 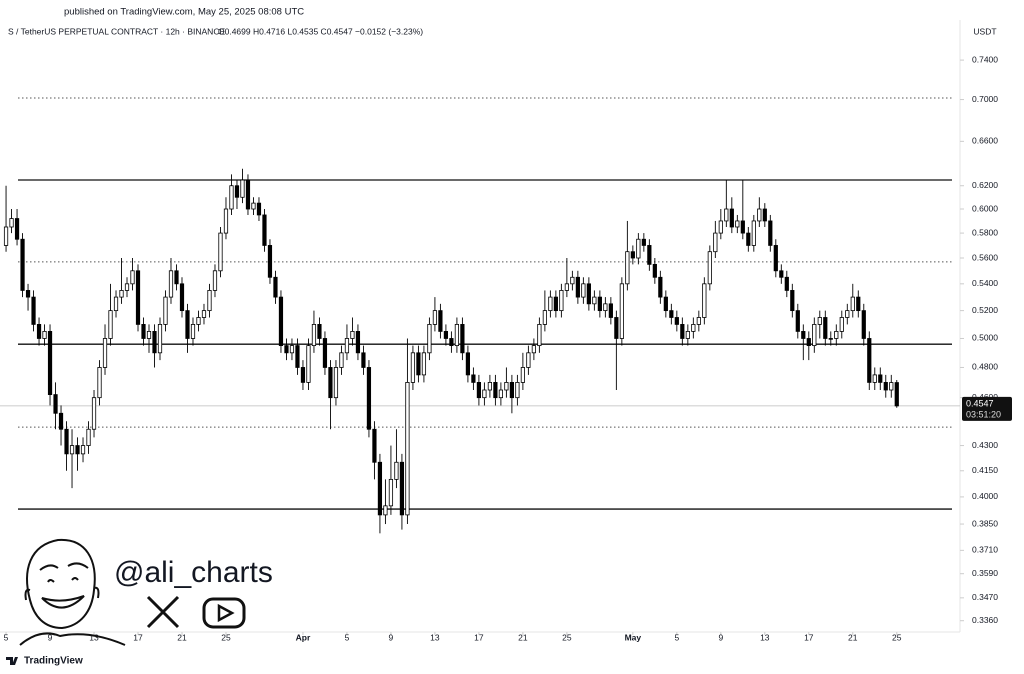 I want to click on x-tick-label: May, so click(x=633, y=637).